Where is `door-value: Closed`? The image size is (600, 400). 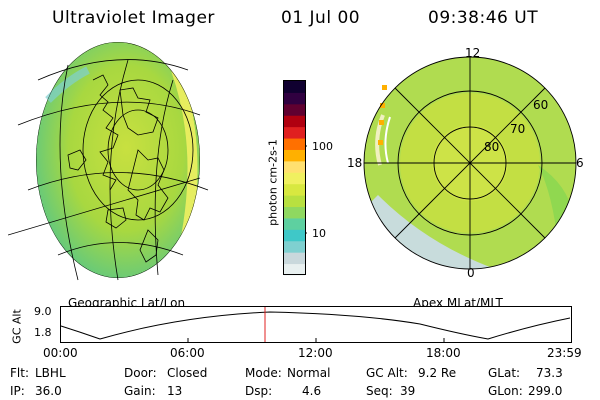
door-value: Closed is located at coordinates (187, 373).